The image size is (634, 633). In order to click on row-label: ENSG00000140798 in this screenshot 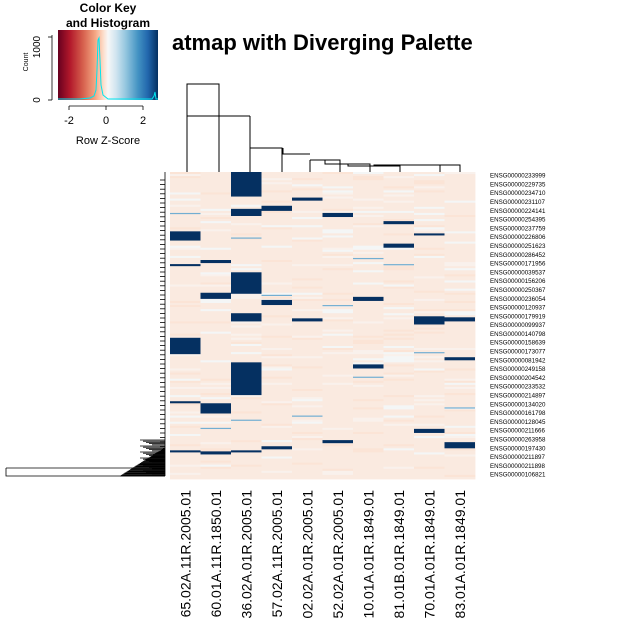, I will do `click(518, 334)`.